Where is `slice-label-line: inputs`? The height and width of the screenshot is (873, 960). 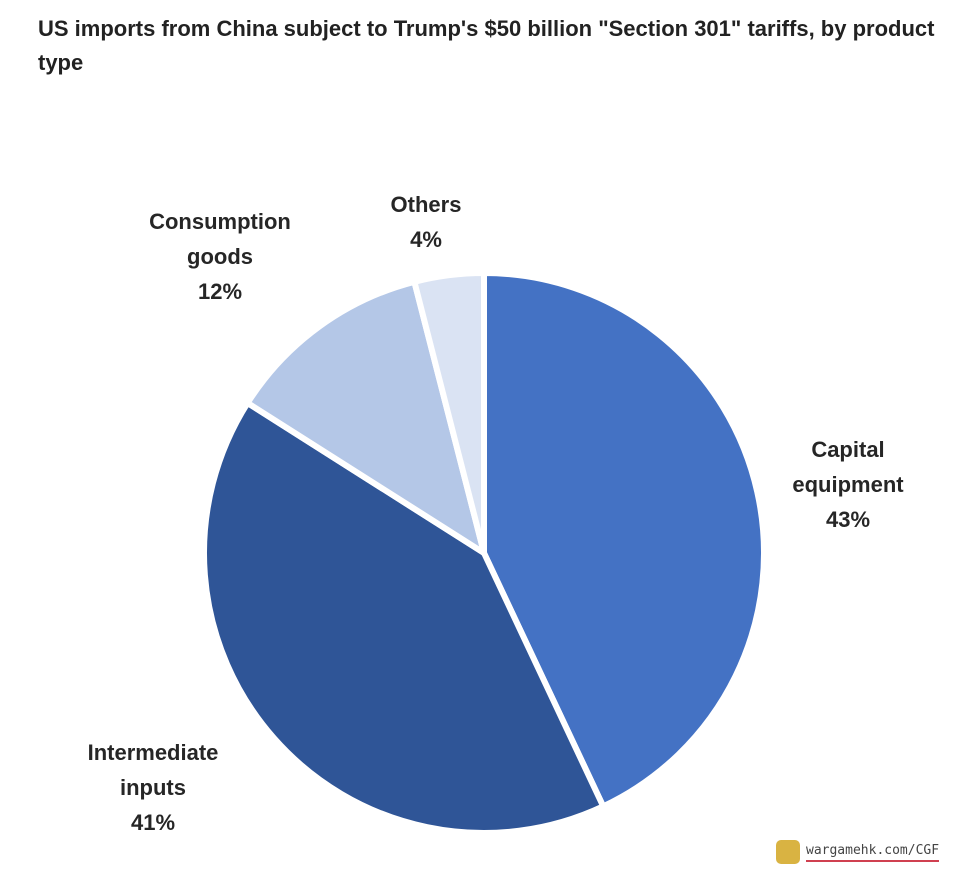
slice-label-line: inputs is located at coordinates (153, 787).